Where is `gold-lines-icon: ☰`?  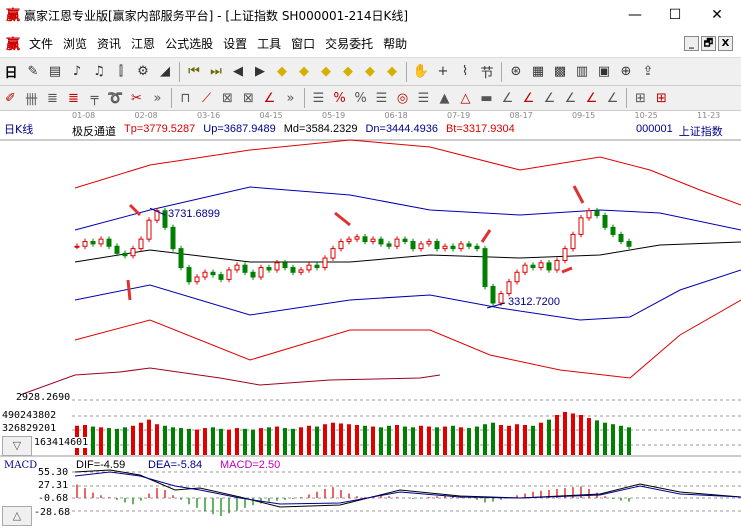
gold-lines-icon: ☰ is located at coordinates (423, 98).